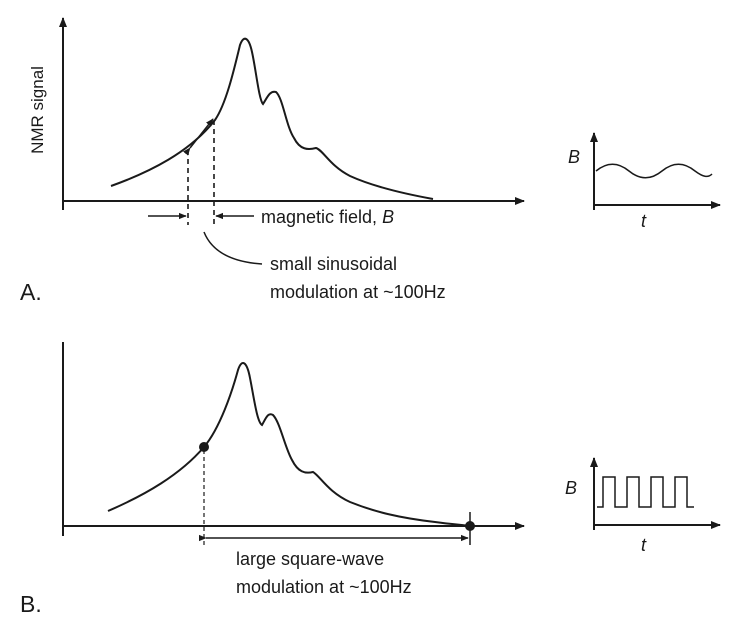  I want to click on panel-a-inset-sine-wave, so click(654, 171).